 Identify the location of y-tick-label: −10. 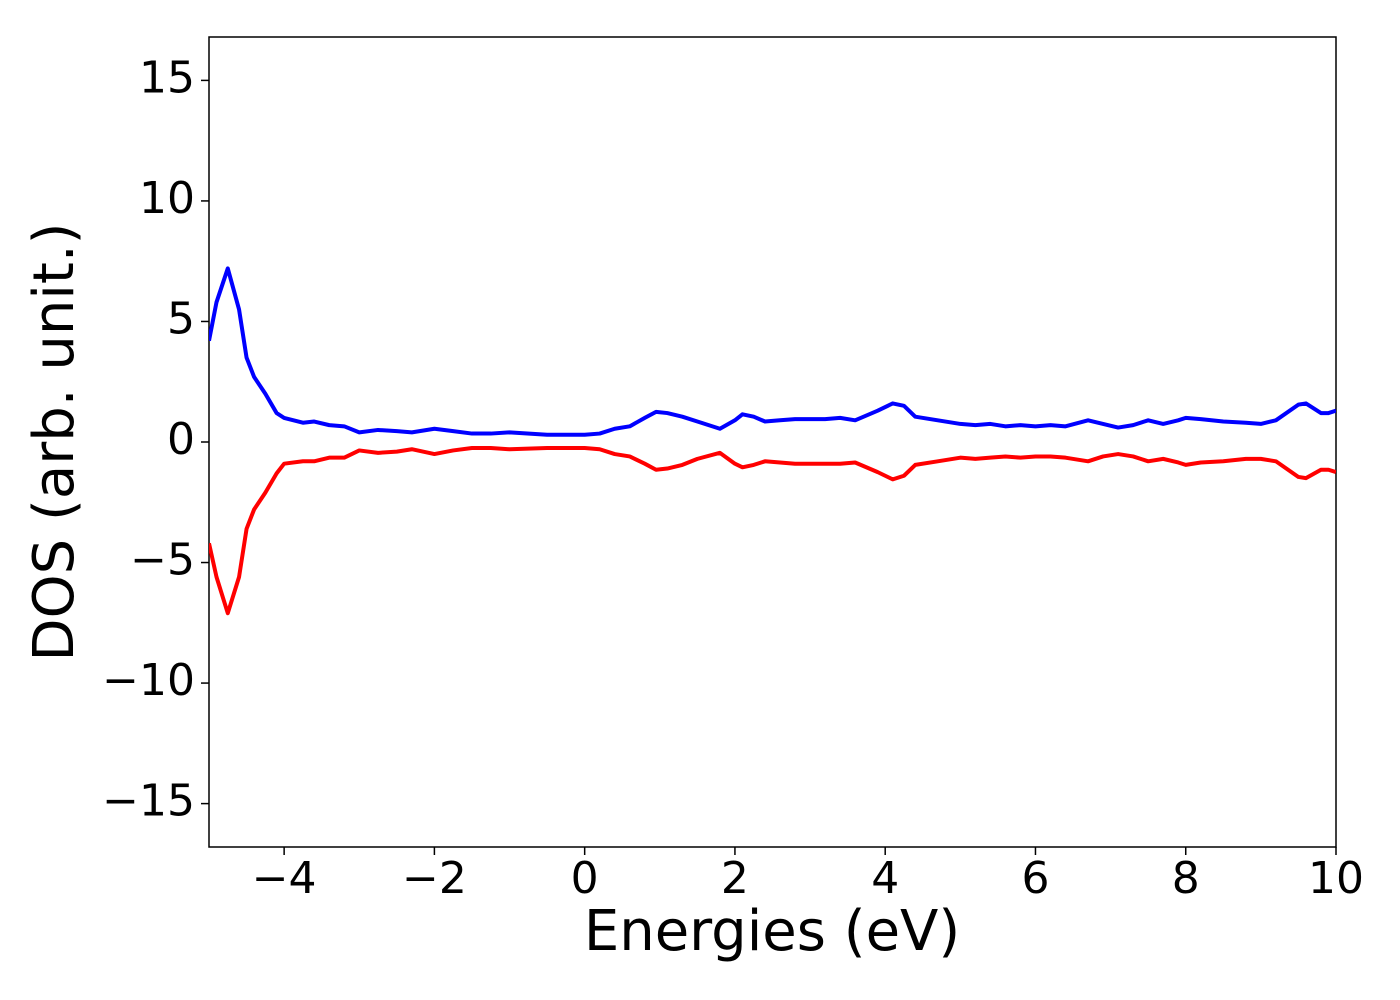
(148, 680).